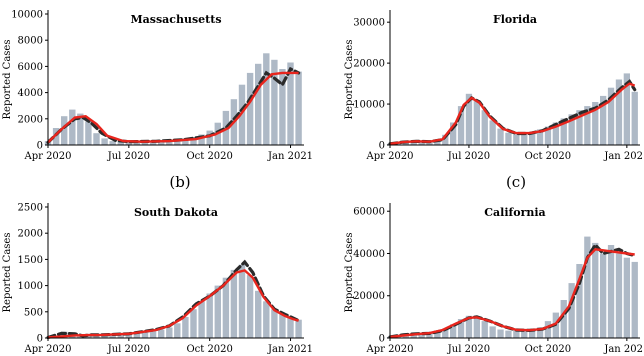 This screenshot has height=356, width=644. Describe the element at coordinates (30, 93) in the screenshot. I see `y-tick-label: 4000` at that location.